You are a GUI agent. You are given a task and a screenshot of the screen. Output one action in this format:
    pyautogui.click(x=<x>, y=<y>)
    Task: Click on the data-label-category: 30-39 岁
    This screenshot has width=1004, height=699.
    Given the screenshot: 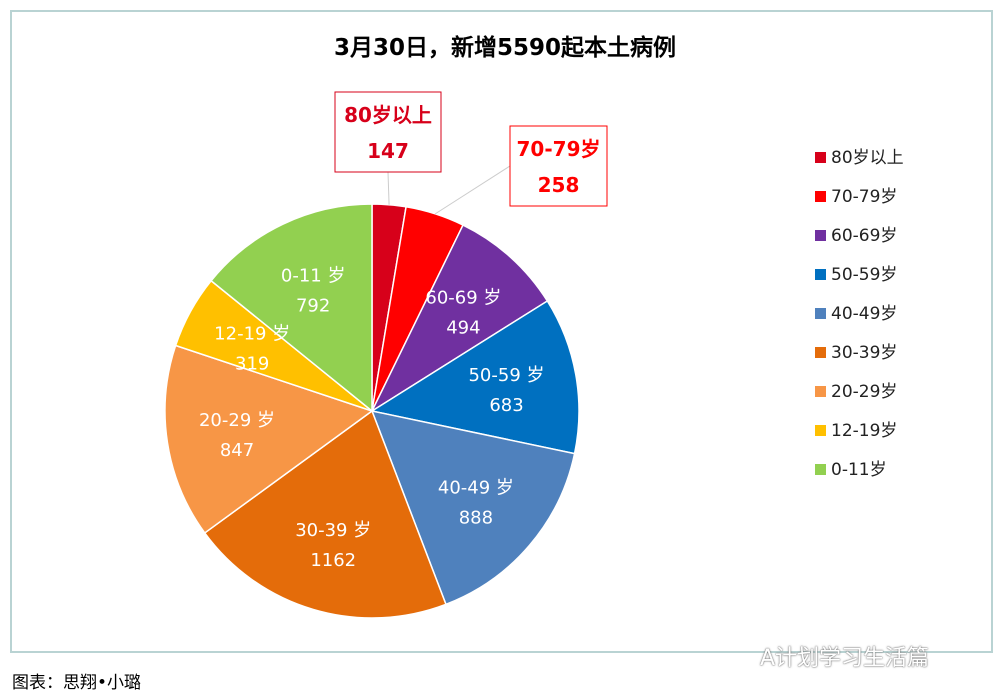 What is the action you would take?
    pyautogui.click(x=333, y=530)
    